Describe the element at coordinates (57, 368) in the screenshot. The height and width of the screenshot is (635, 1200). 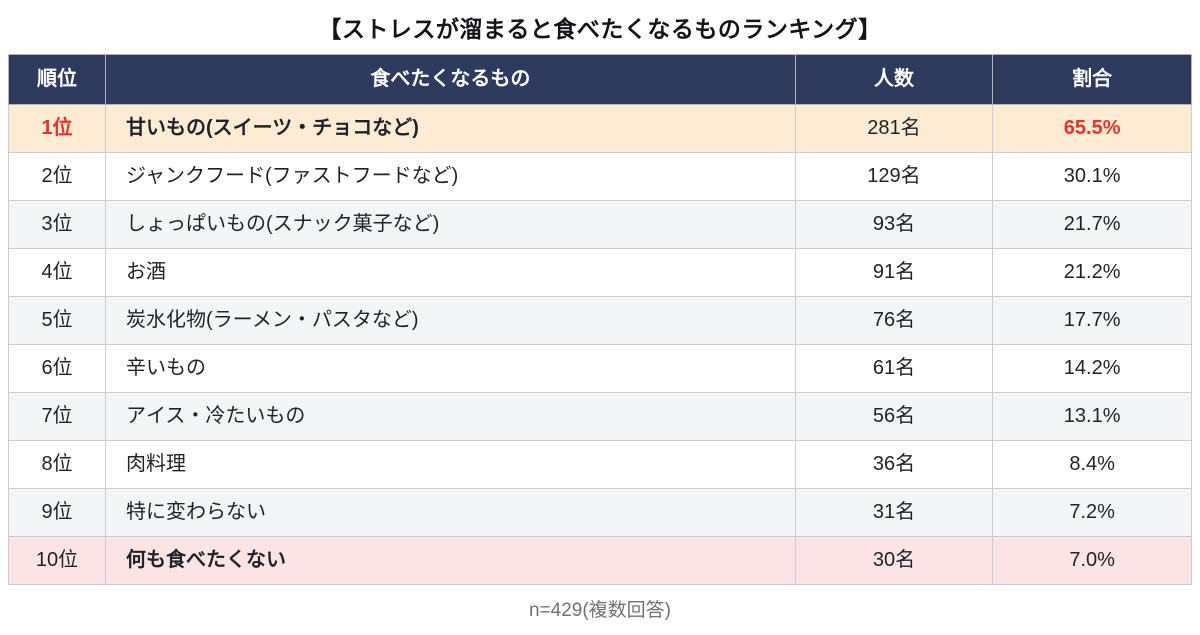
I see `rank-cell: 6位` at that location.